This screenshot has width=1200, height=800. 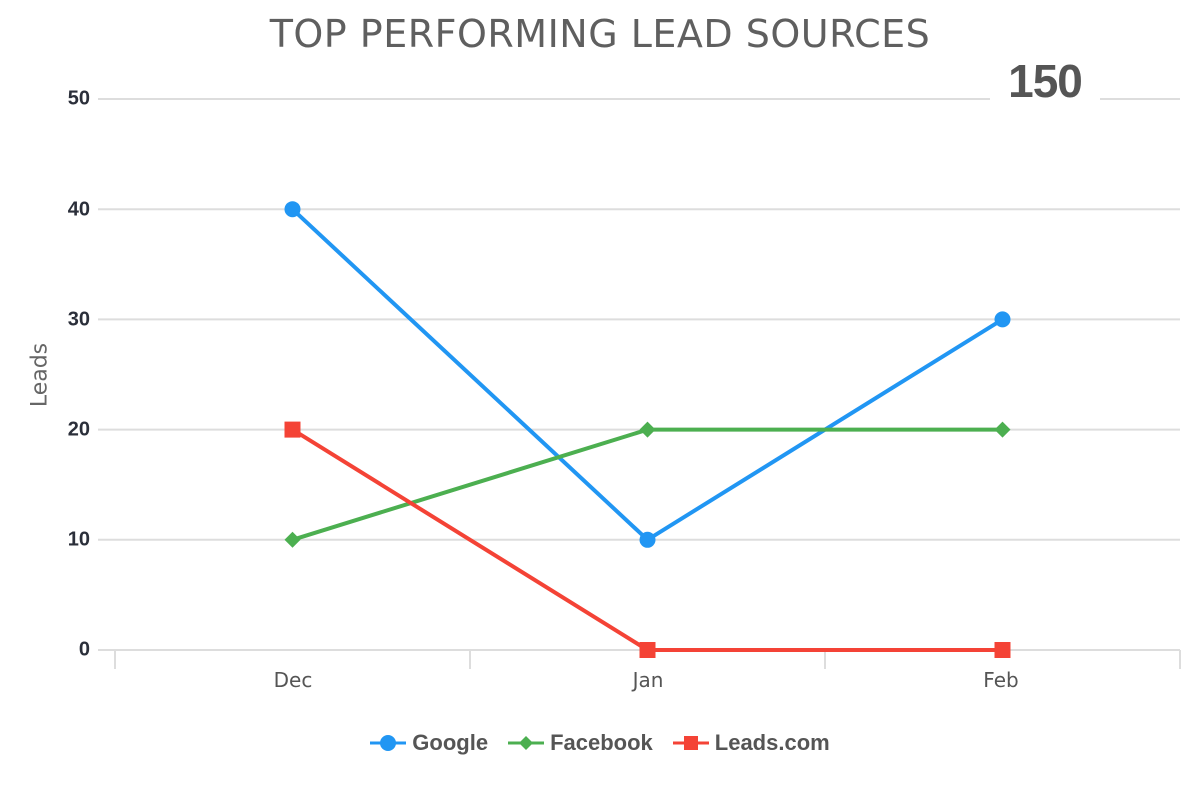 I want to click on y-tick-30: 30, so click(x=78, y=319).